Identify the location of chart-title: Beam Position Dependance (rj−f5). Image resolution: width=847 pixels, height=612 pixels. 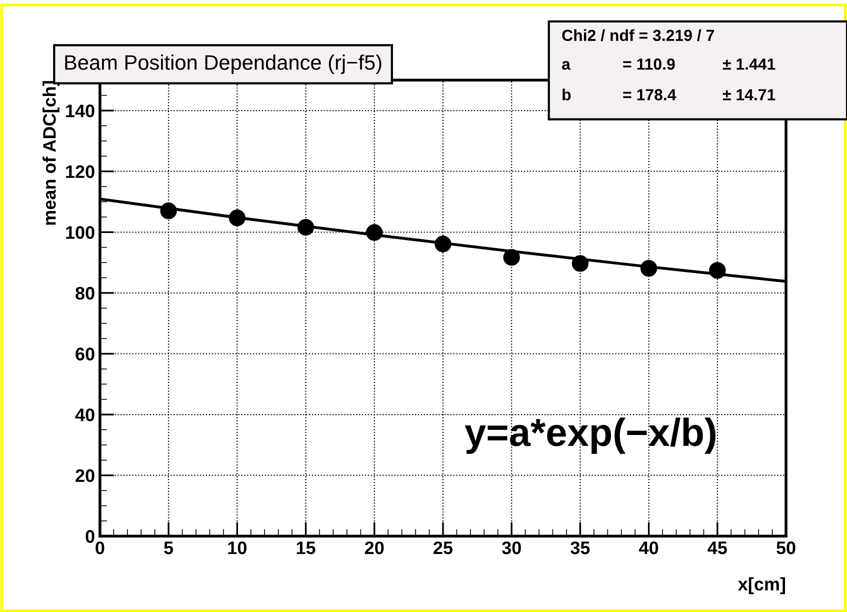
(223, 64).